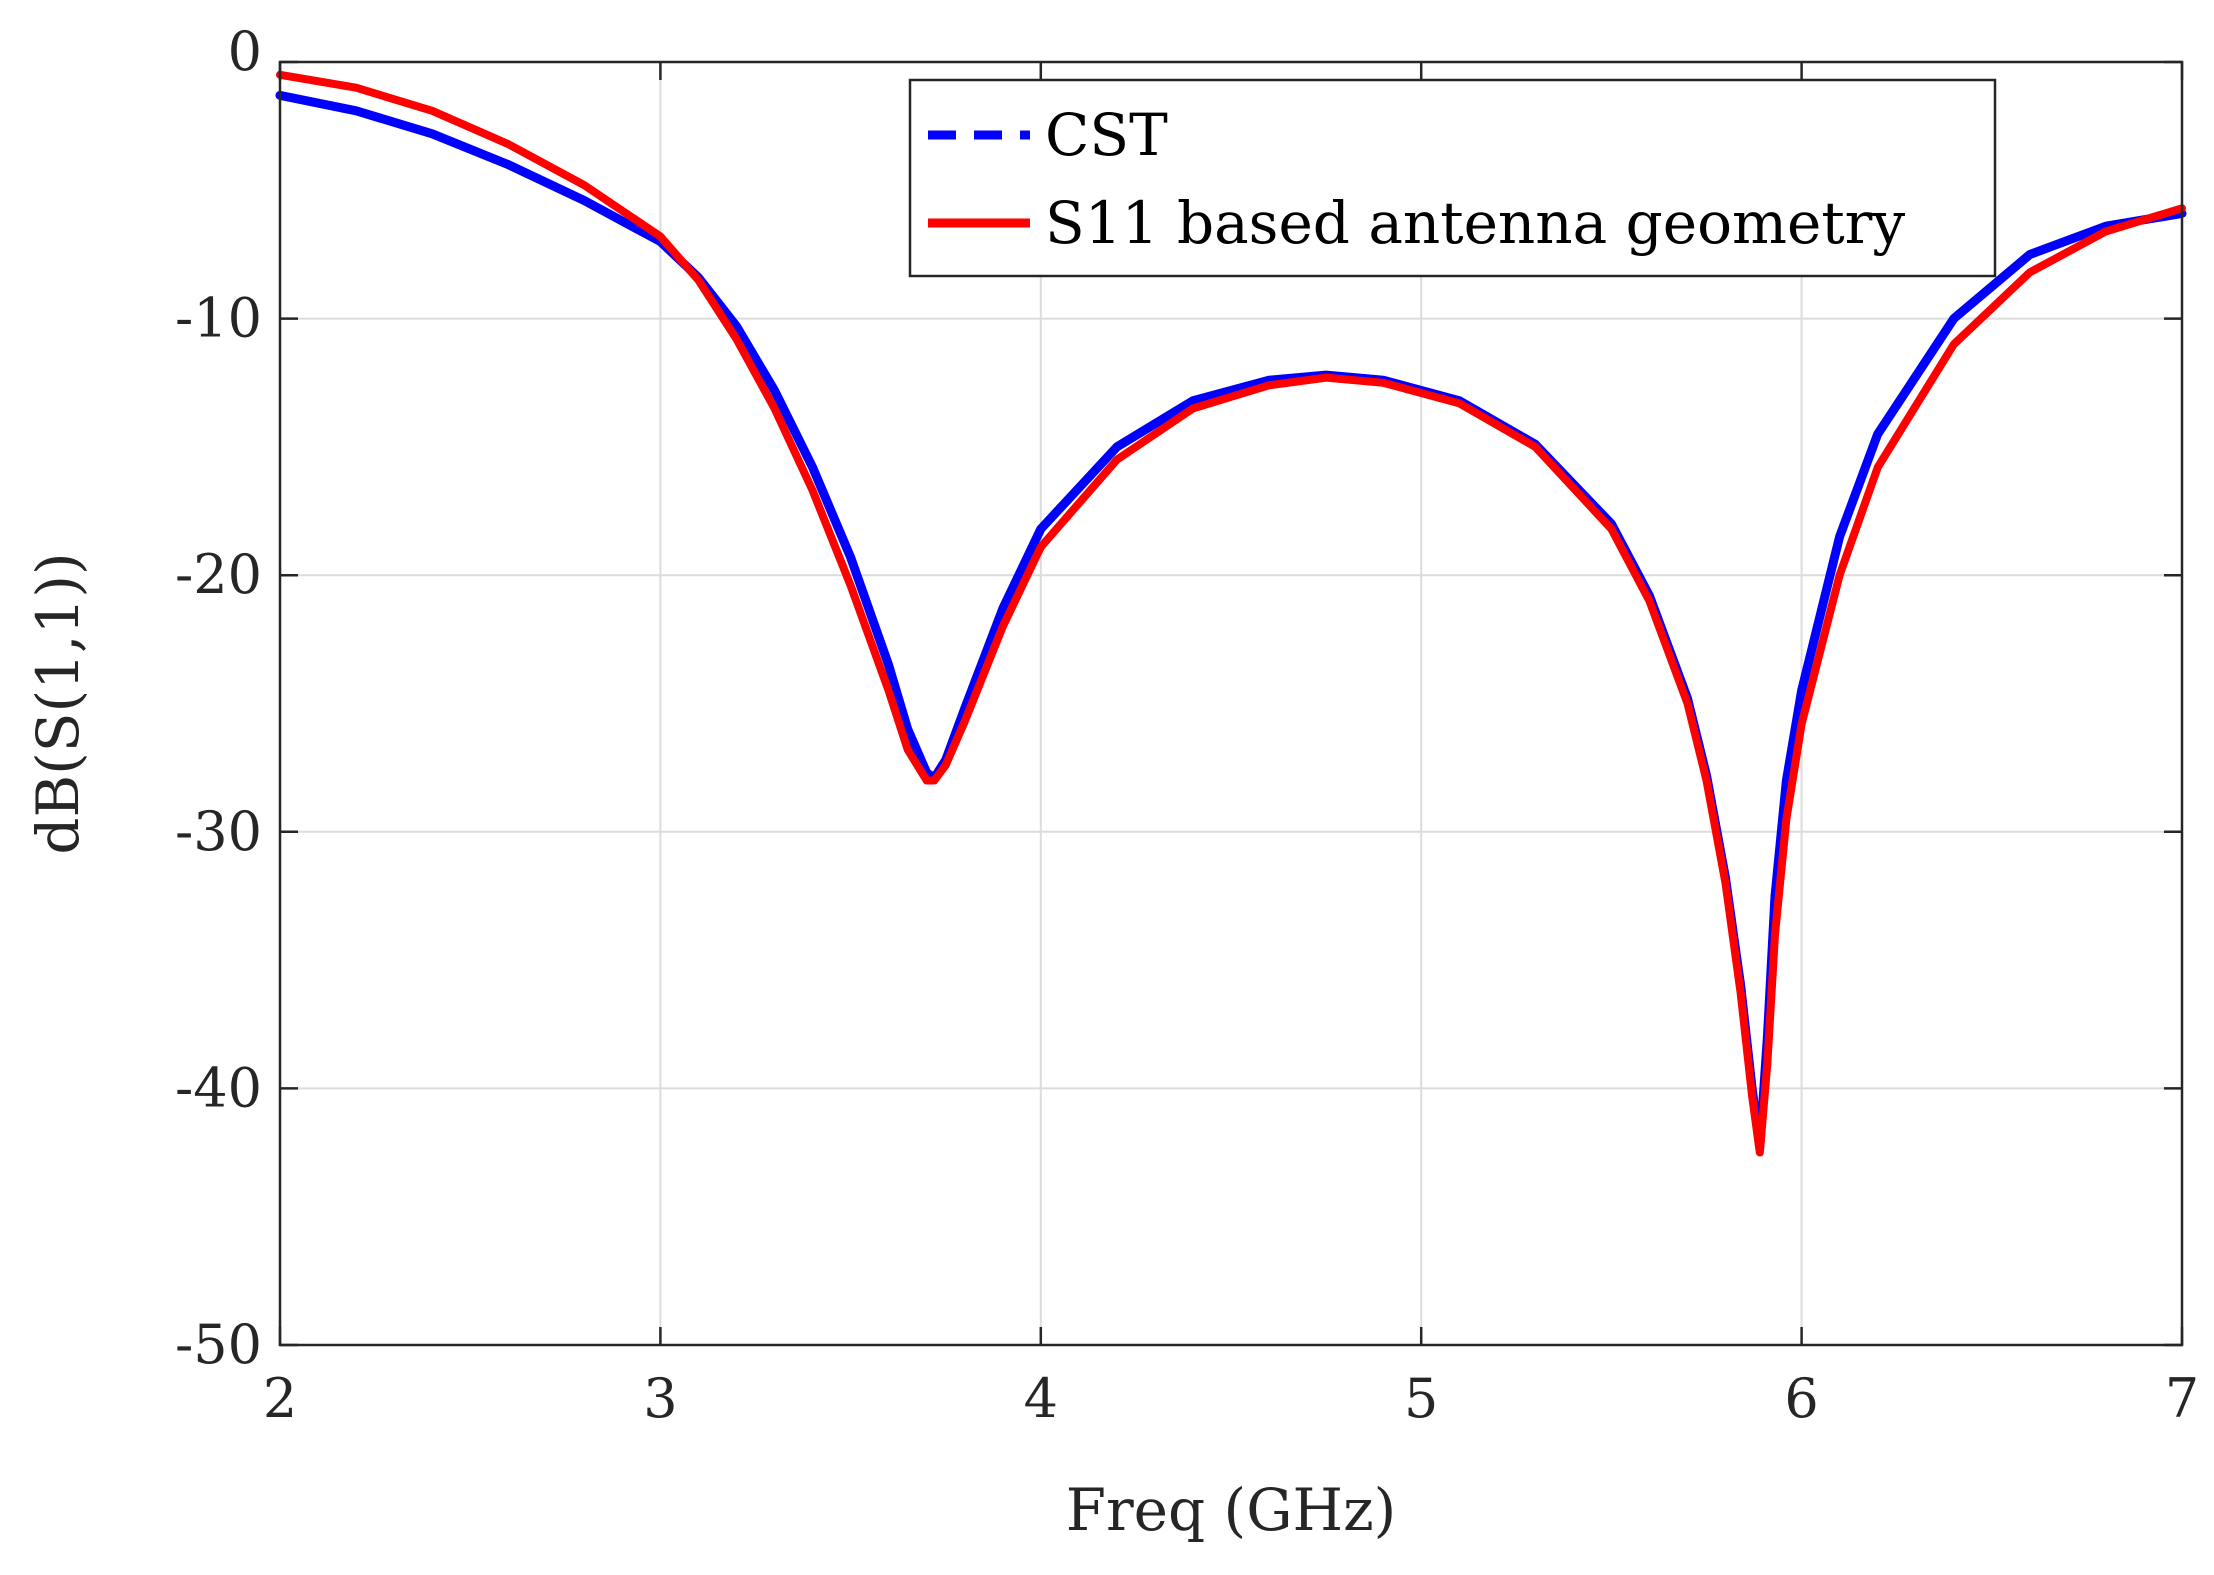  I want to click on legend: CST S11 based antenna geometry, so click(1452, 178).